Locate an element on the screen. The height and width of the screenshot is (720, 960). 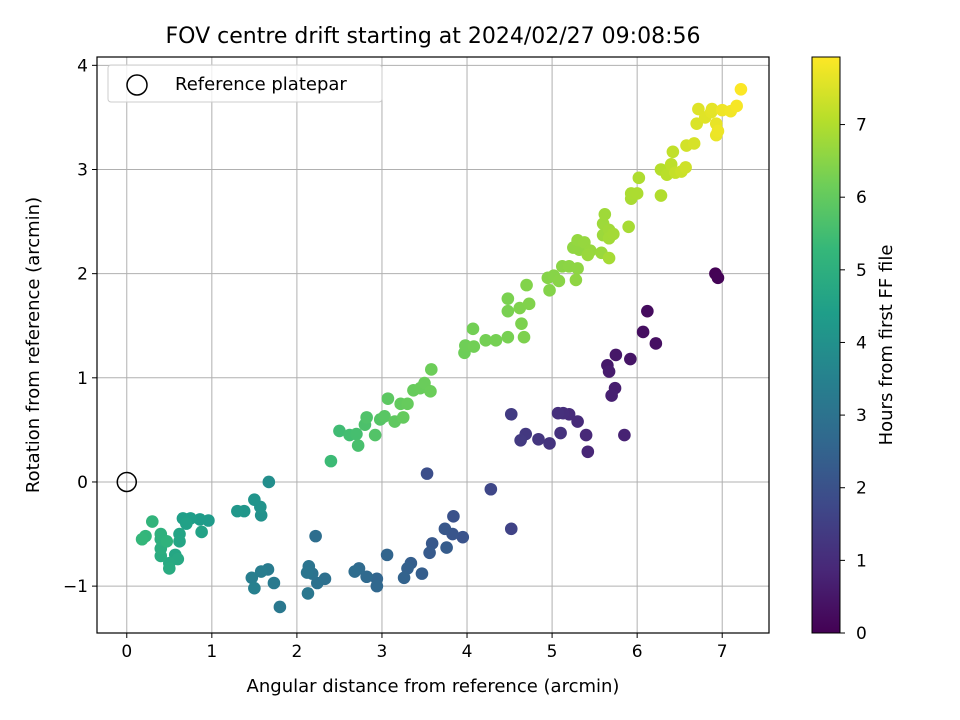
colorbar-tick-label: 0 is located at coordinates (861, 634).